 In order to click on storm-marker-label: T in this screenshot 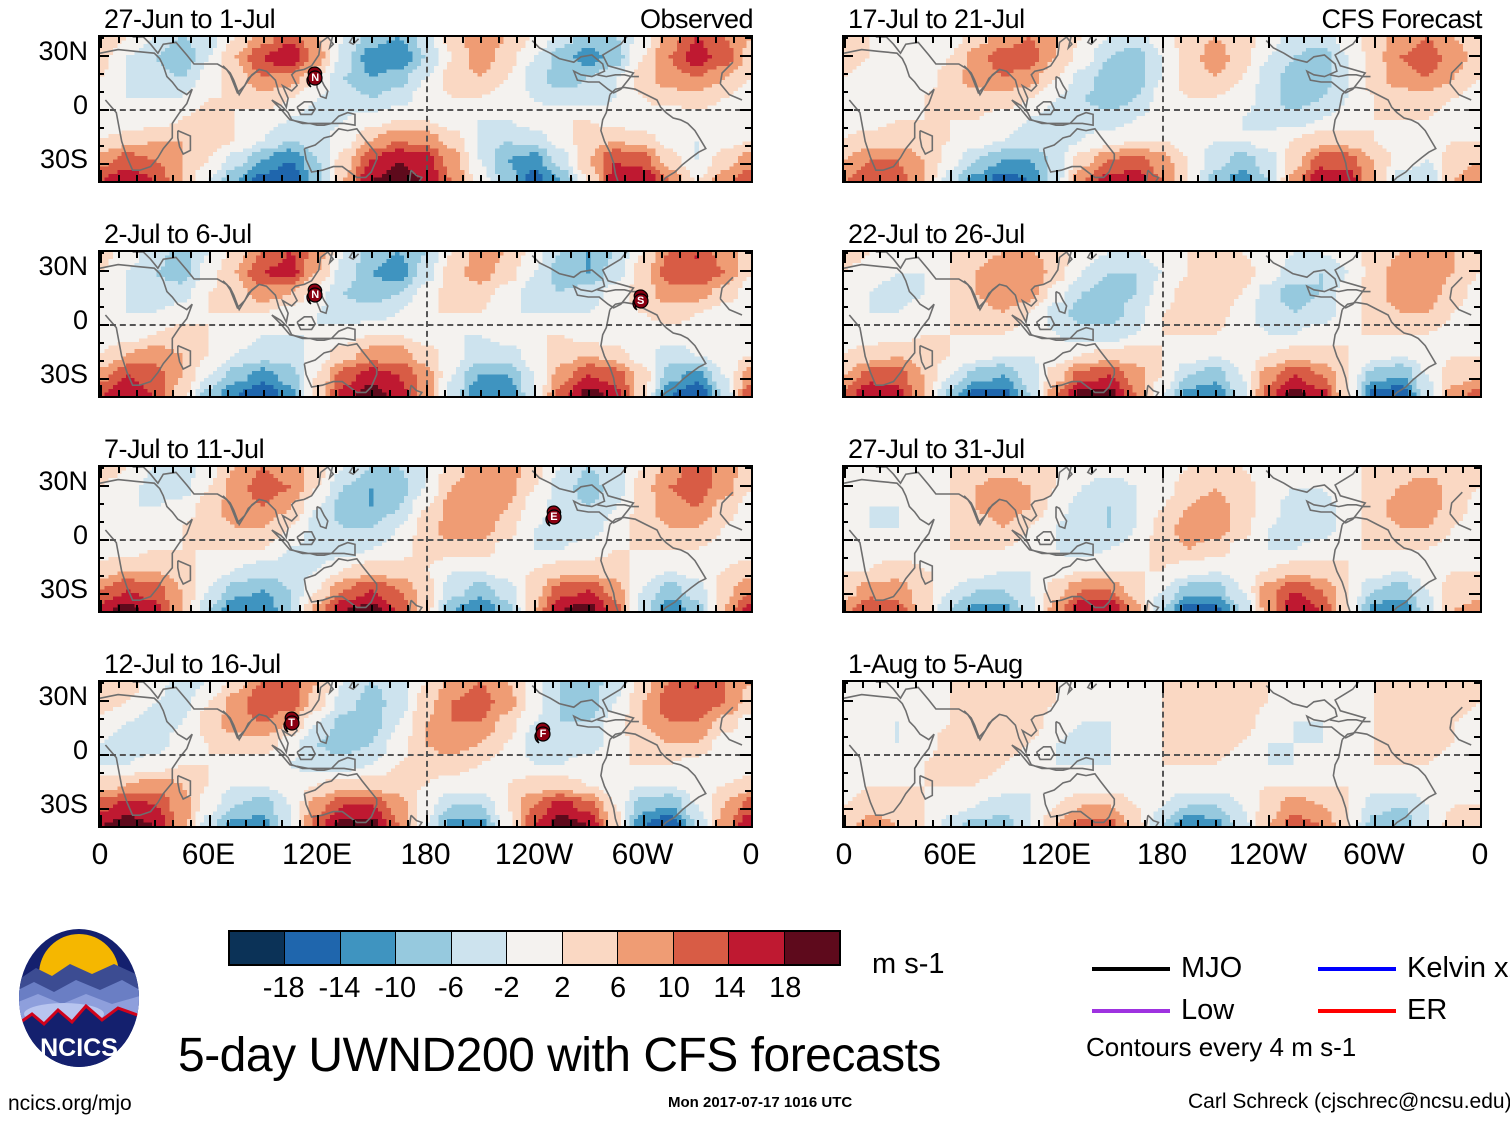, I will do `click(292, 723)`.